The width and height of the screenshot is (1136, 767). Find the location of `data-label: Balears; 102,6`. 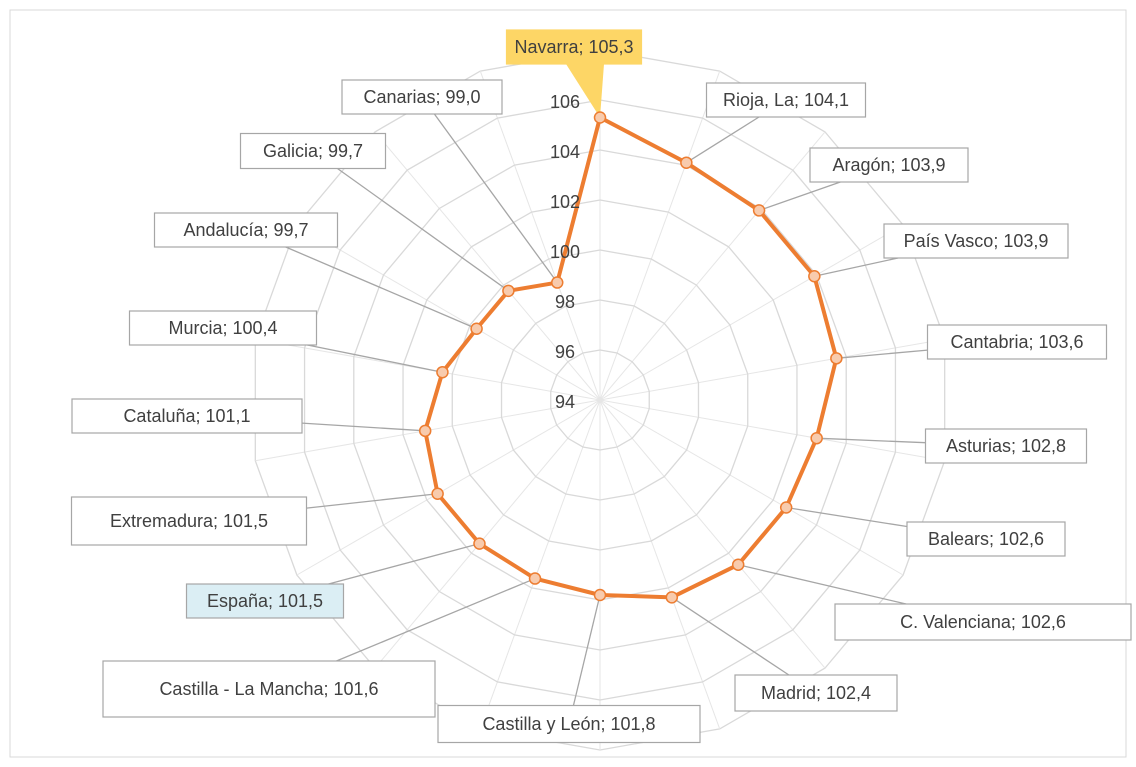

data-label: Balears; 102,6 is located at coordinates (986, 539).